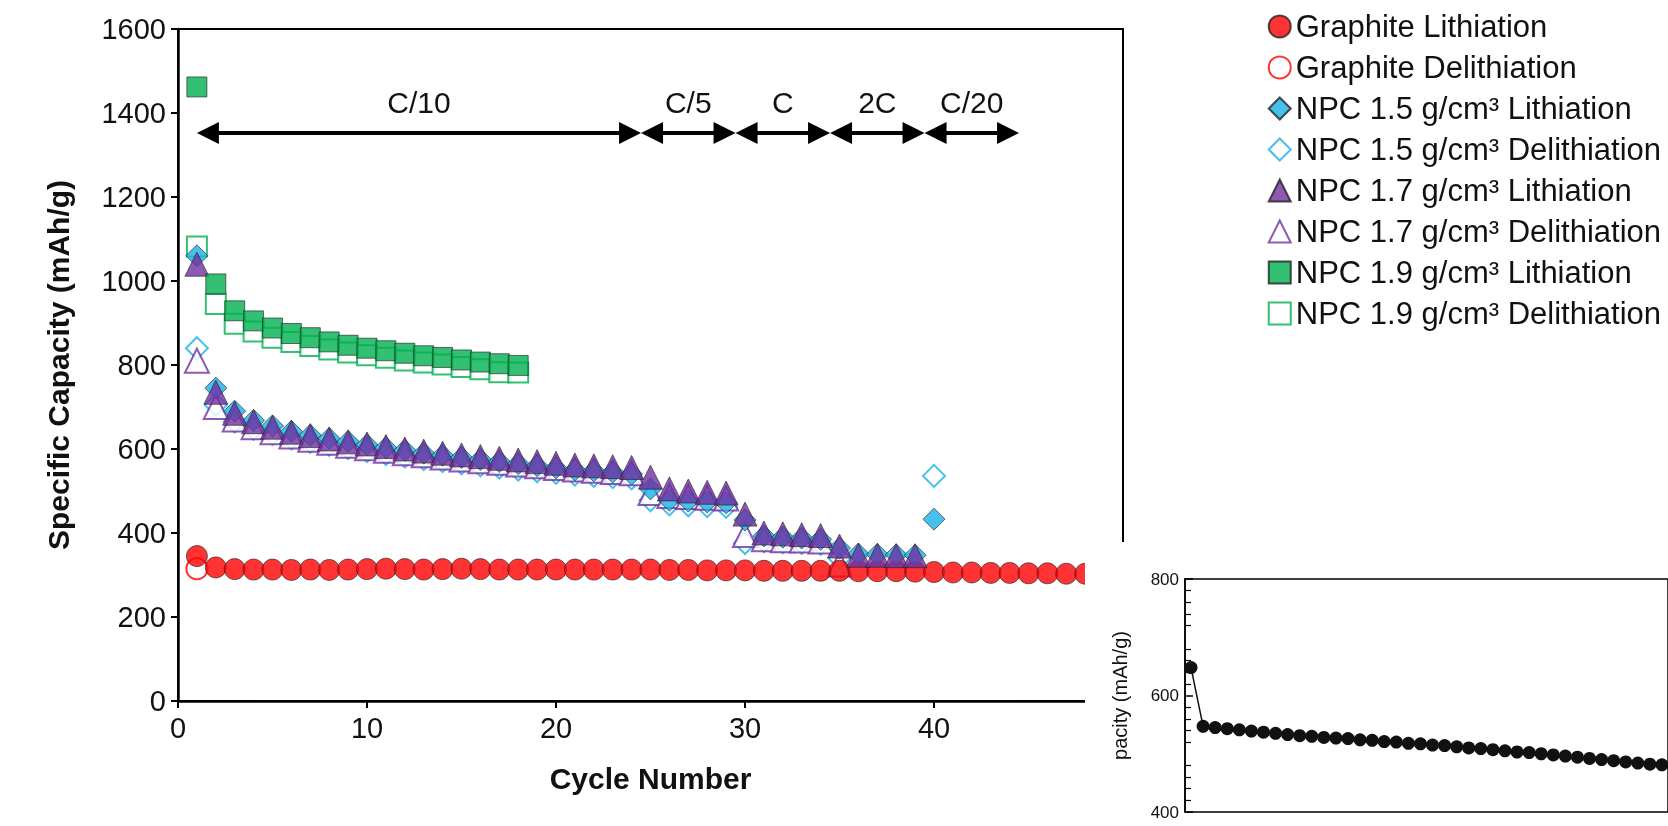  I want to click on y-tick-label: 1600, so click(133, 29).